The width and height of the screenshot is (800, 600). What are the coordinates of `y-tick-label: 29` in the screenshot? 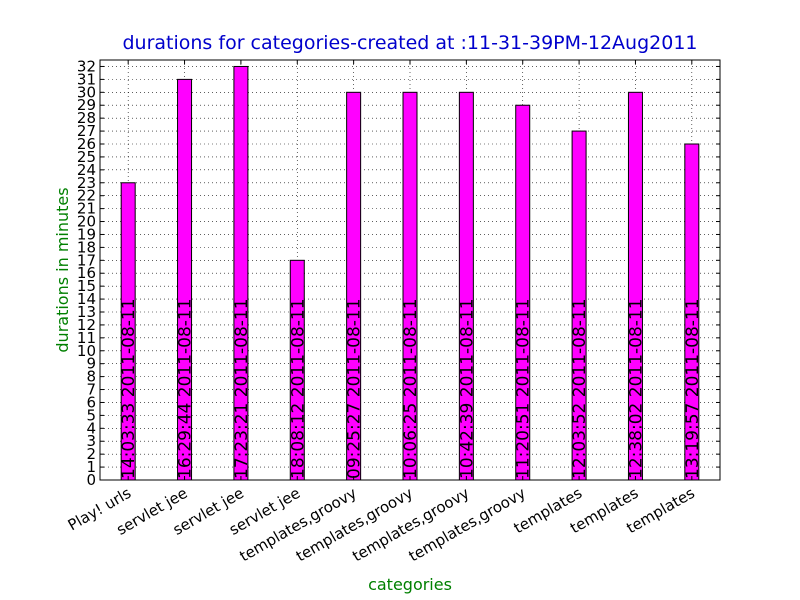 It's located at (86, 105).